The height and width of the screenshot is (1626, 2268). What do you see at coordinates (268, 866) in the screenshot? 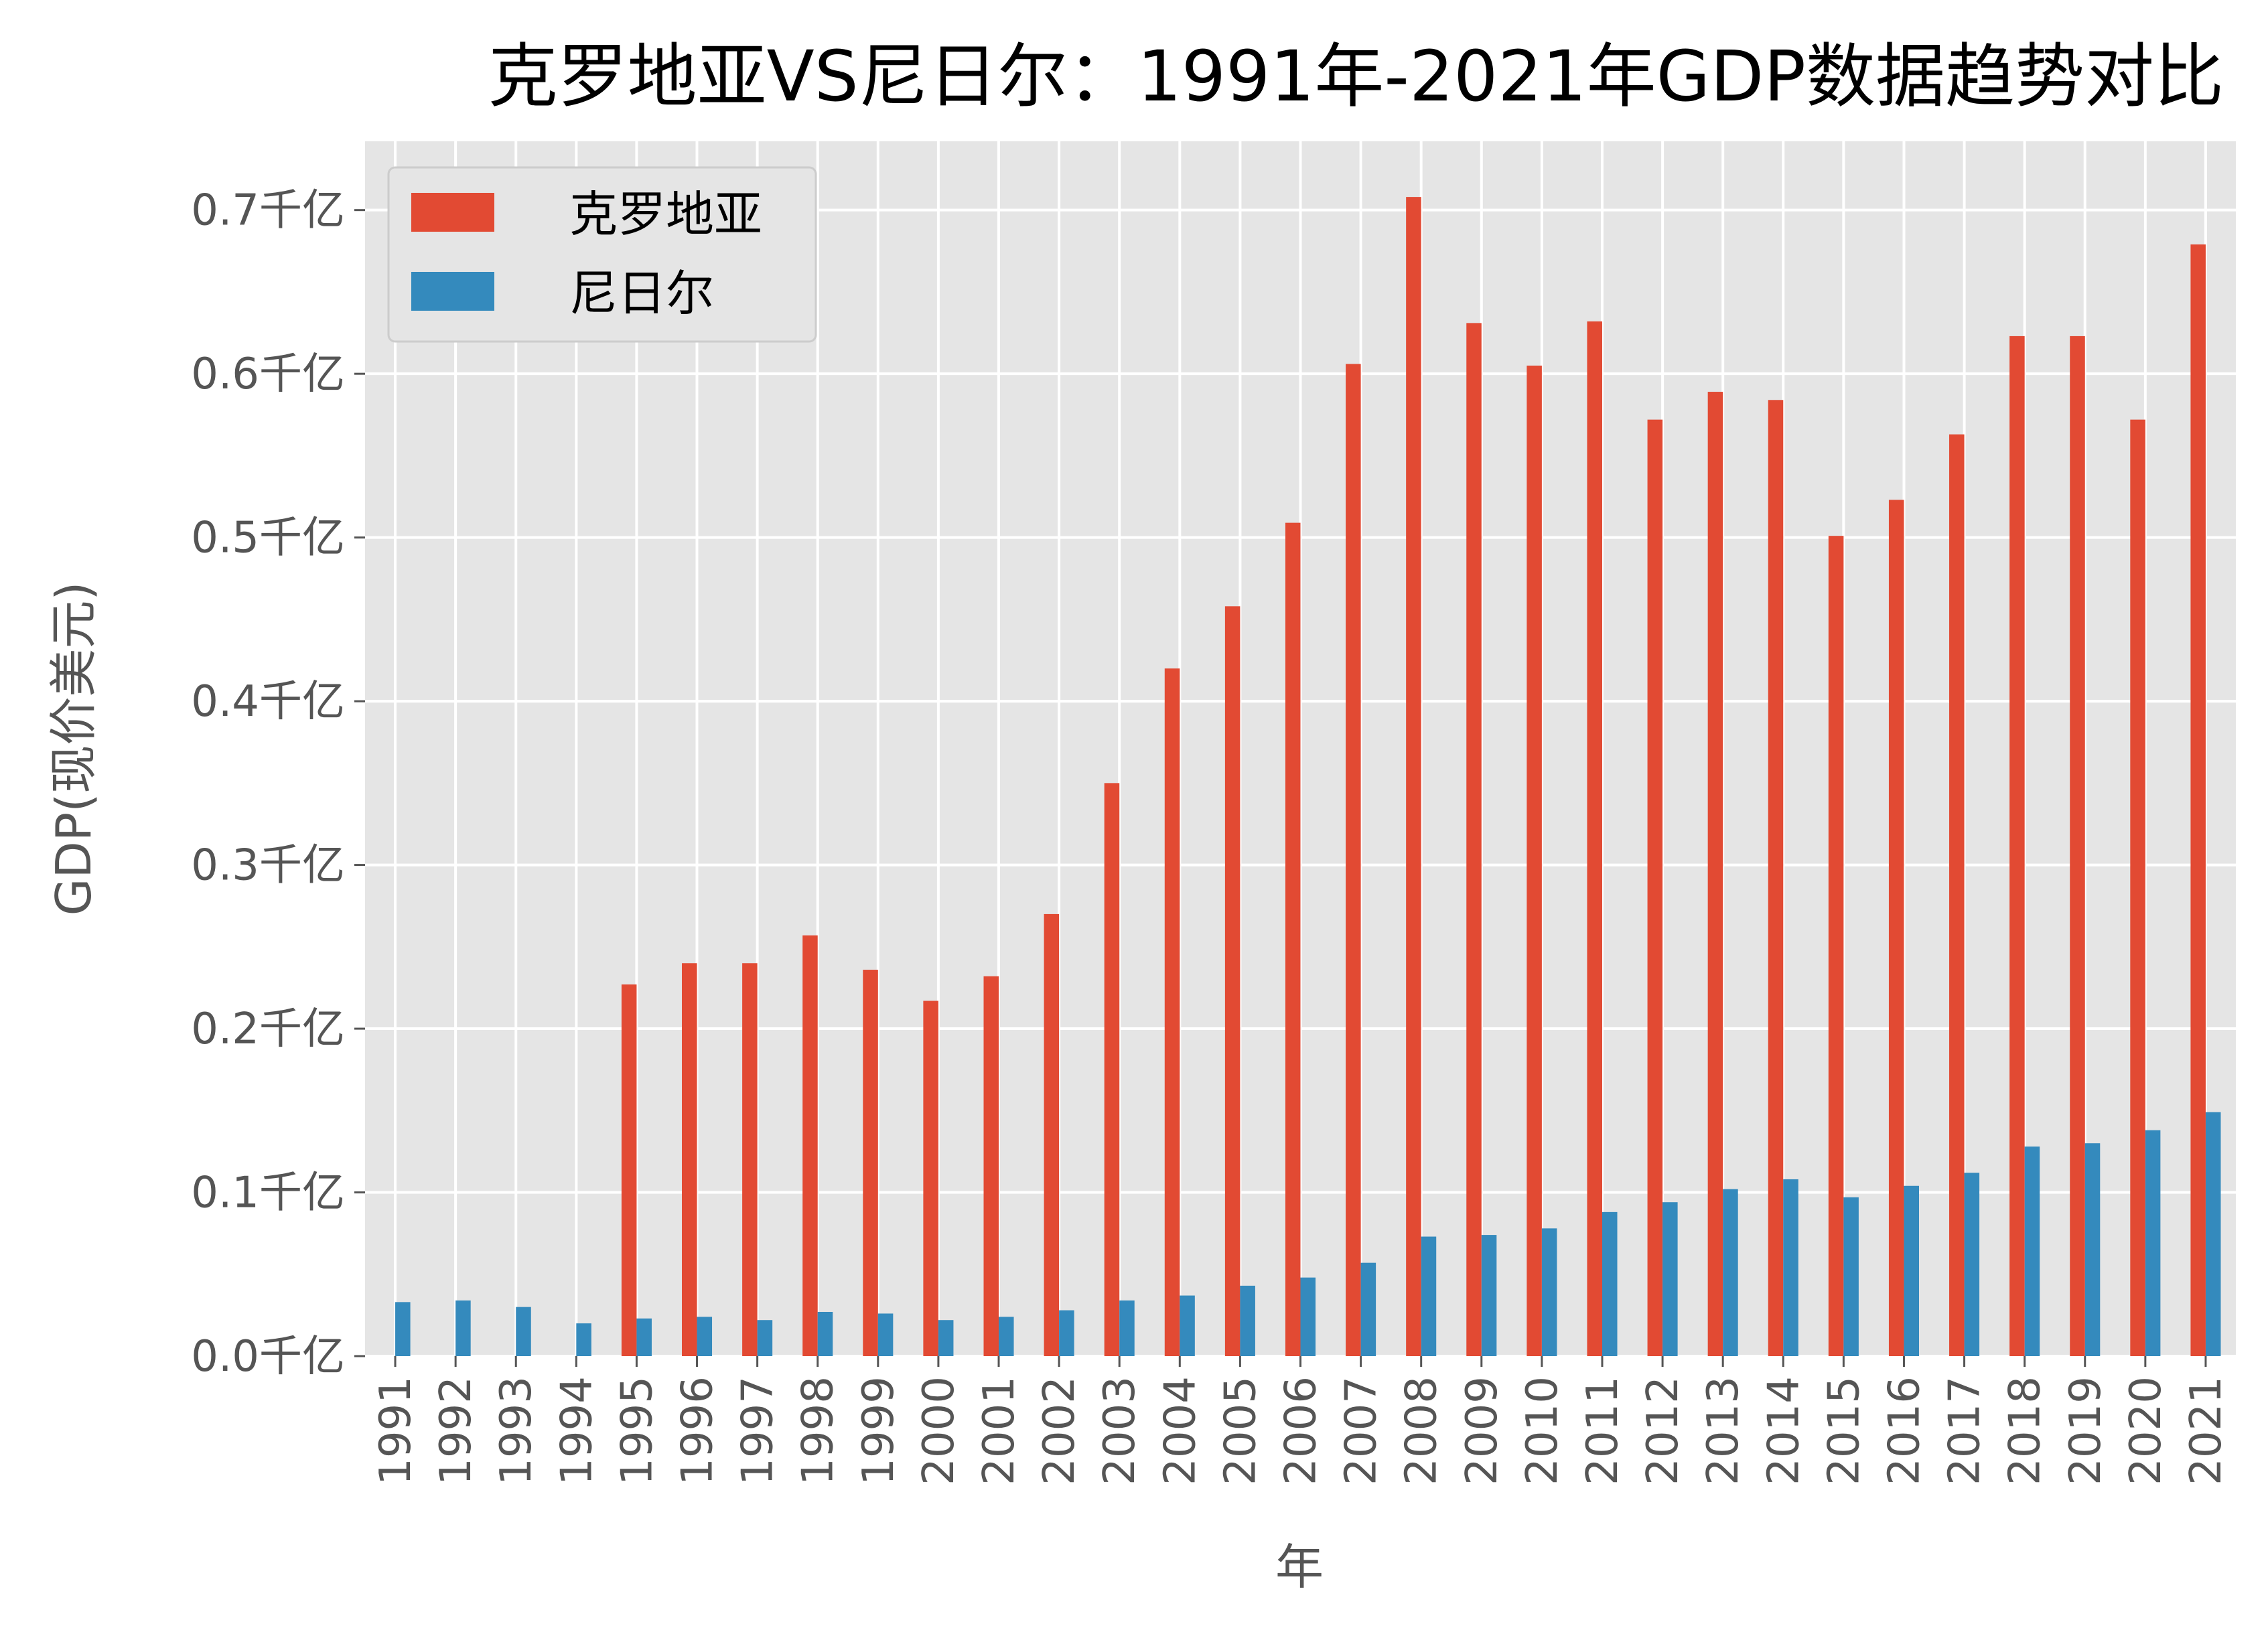
I see `y-tick-label: 0.3千亿` at bounding box center [268, 866].